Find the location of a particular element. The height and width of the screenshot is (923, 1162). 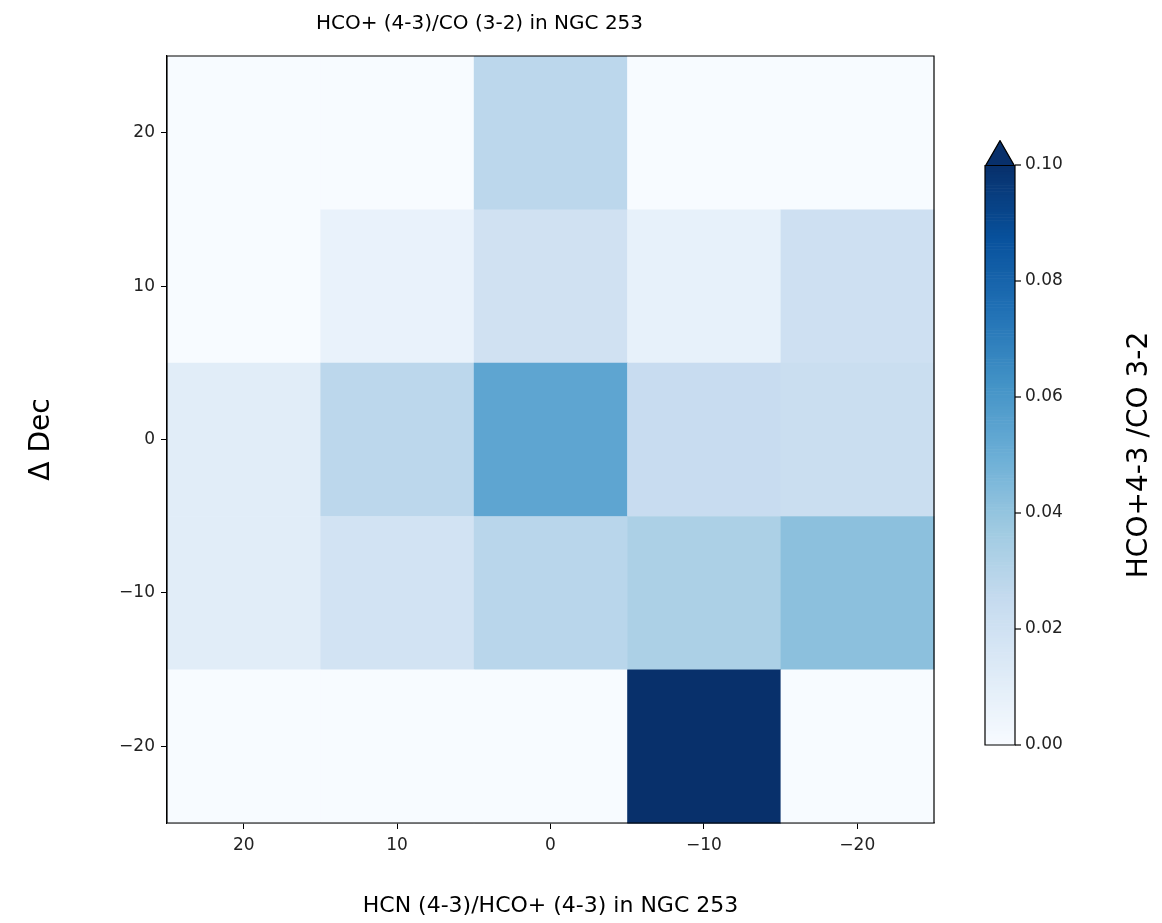

x-tick-label: −20 is located at coordinates (857, 843).